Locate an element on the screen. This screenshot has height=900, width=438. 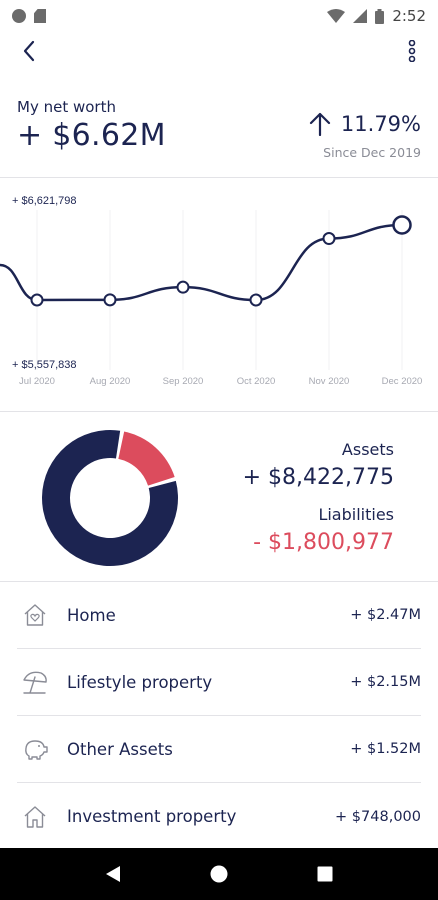
list-item-value: + $2.47M is located at coordinates (385, 615).